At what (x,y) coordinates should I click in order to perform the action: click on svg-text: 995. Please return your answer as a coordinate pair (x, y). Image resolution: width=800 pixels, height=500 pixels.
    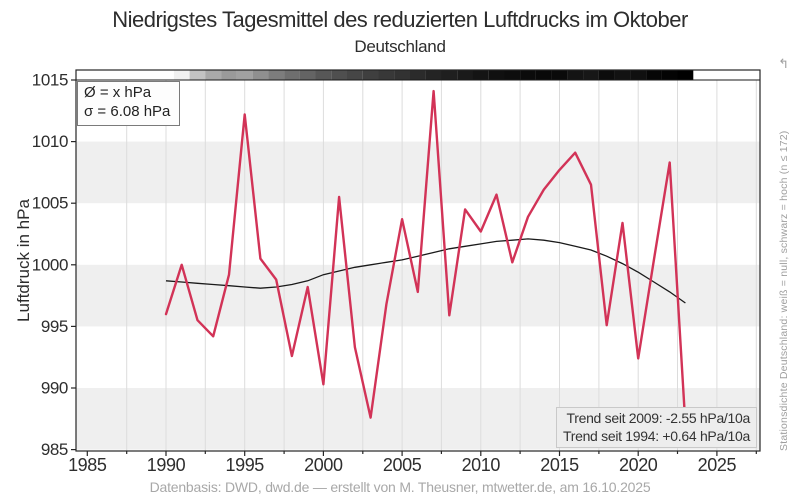
    Looking at the image, I should click on (54, 326).